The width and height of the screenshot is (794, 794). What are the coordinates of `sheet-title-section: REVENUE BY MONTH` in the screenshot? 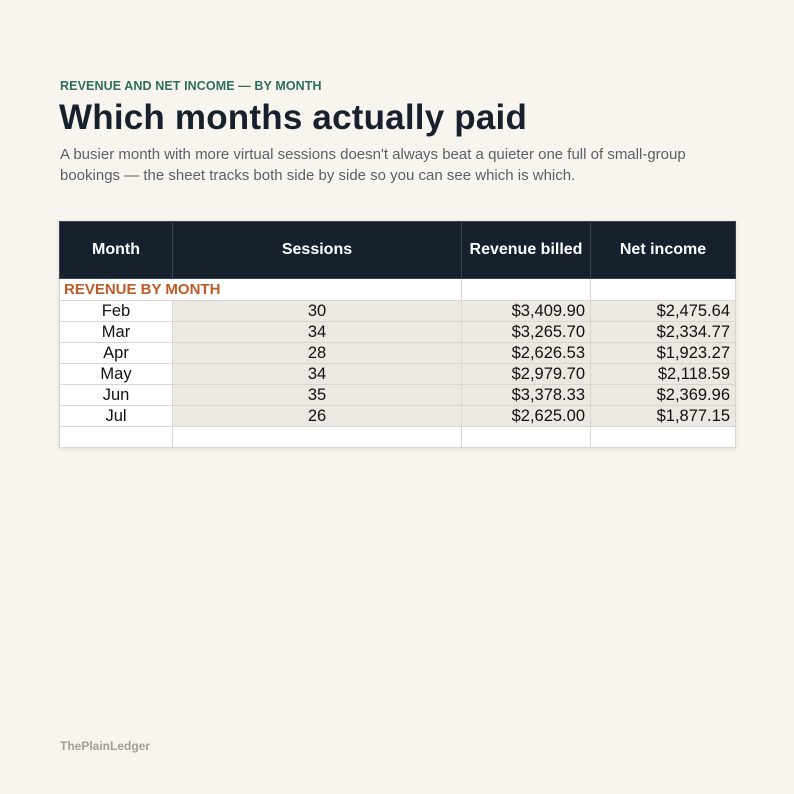 It's located at (397, 289).